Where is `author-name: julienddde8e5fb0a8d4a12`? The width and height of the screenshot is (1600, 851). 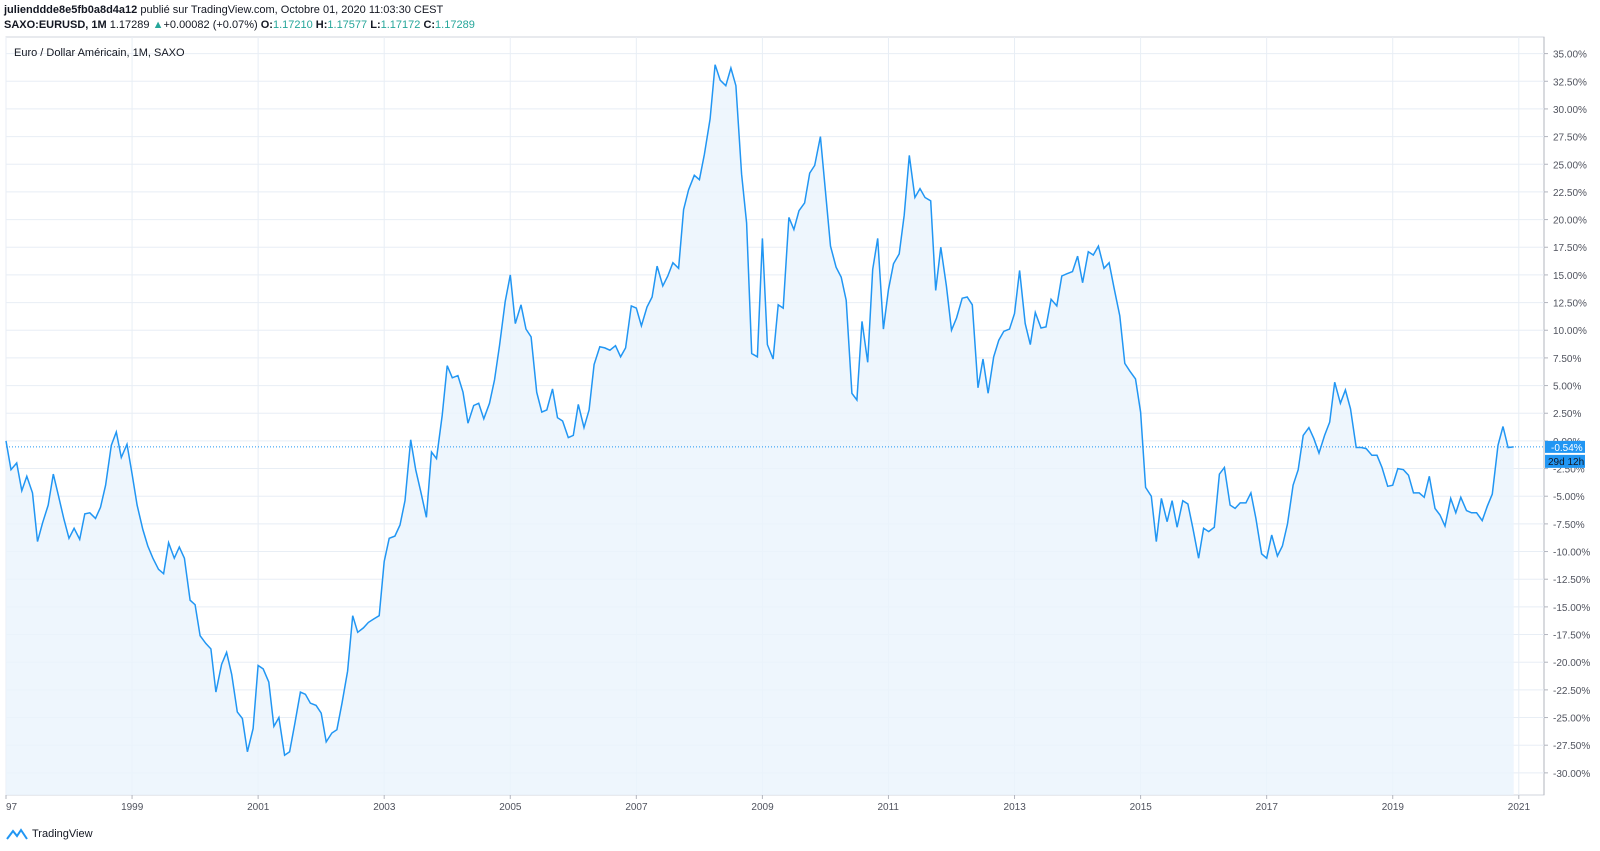 author-name: julienddde8e5fb0a8d4a12 is located at coordinates (71, 10).